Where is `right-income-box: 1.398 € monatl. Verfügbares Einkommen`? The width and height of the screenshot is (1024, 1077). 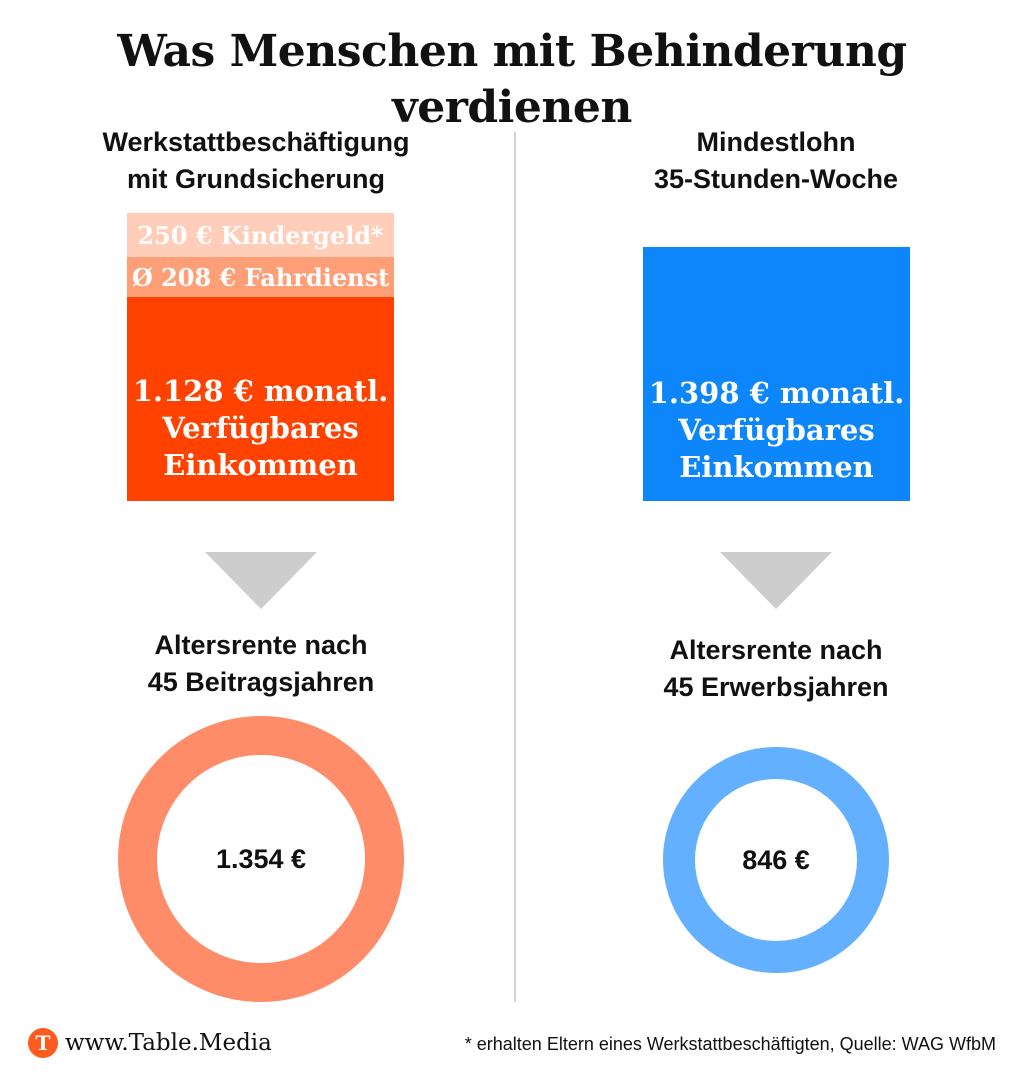 right-income-box: 1.398 € monatl. Verfügbares Einkommen is located at coordinates (776, 374).